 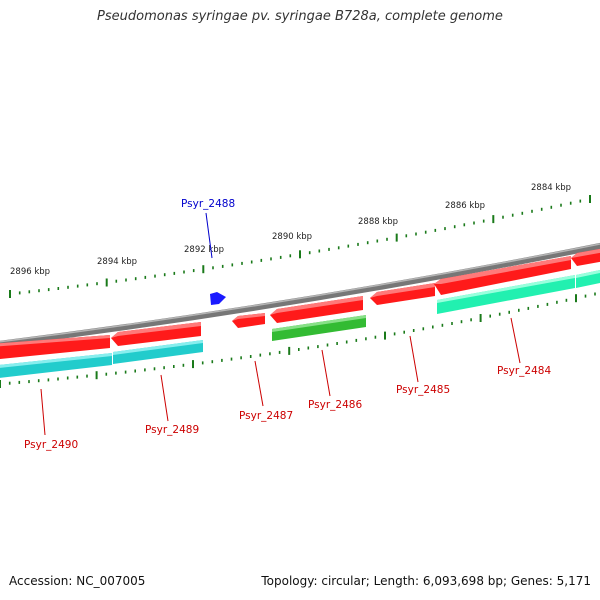 I want to click on gene-label-psyr-2486: Psyr_2486, so click(x=335, y=405).